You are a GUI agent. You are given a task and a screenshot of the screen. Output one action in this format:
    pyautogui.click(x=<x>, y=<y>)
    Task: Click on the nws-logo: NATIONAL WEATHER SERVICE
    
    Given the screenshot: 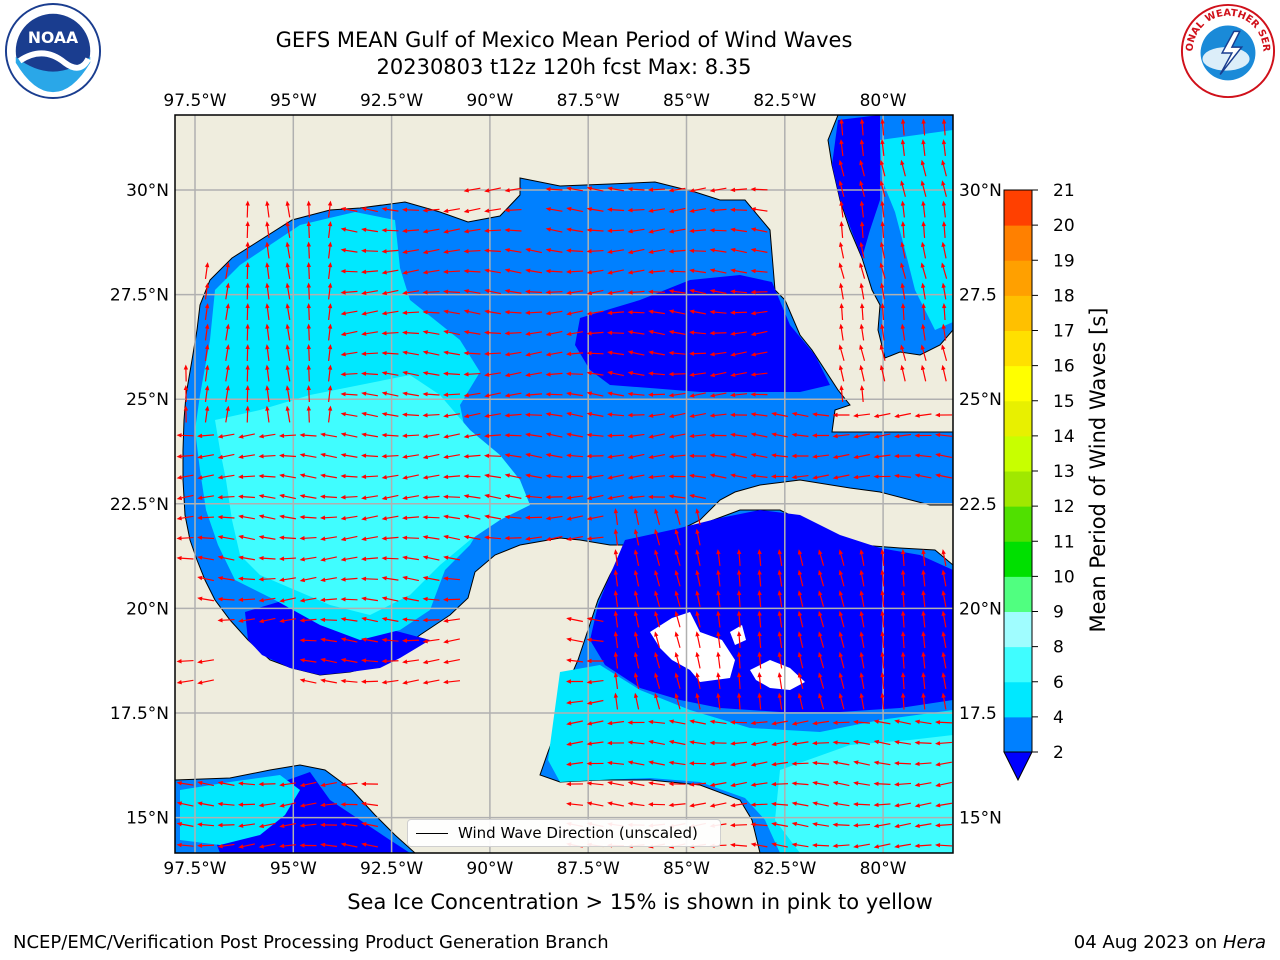 What is the action you would take?
    pyautogui.click(x=1227, y=50)
    